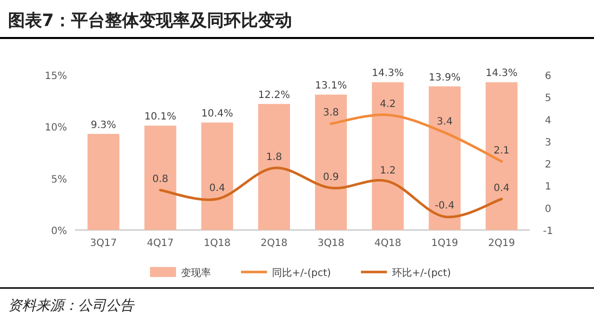 This screenshot has width=594, height=326. What do you see at coordinates (160, 243) in the screenshot?
I see `x-tick-label: 4Q17` at bounding box center [160, 243].